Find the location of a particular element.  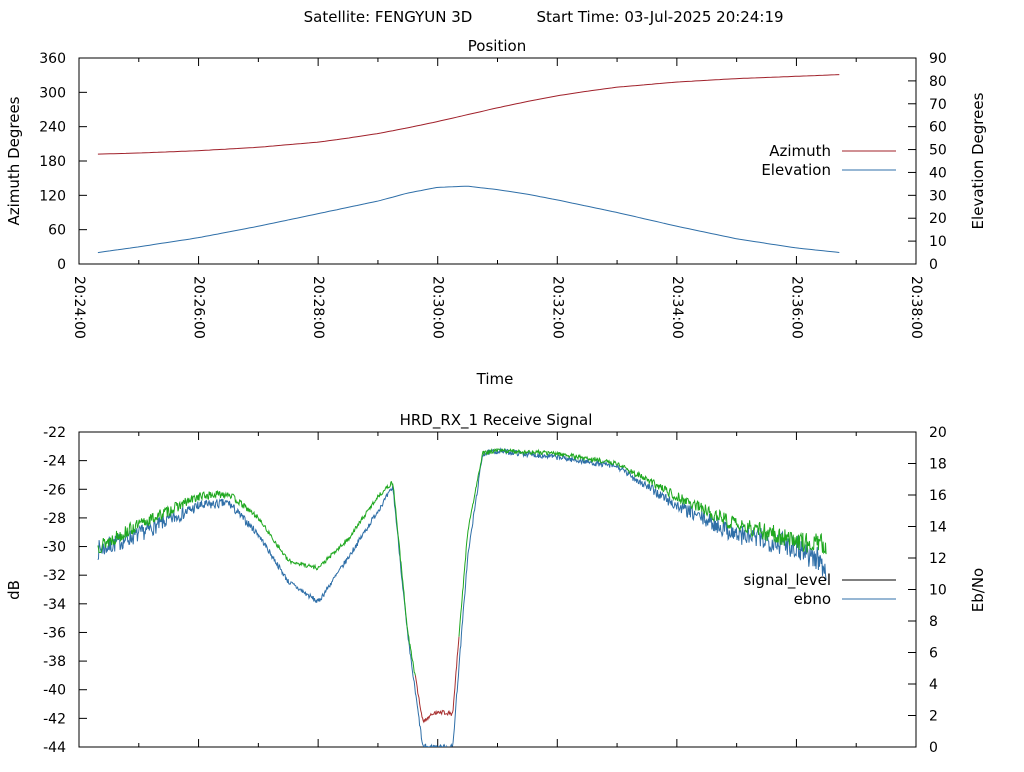

position-y2label: Elevation Degrees is located at coordinates (978, 160).